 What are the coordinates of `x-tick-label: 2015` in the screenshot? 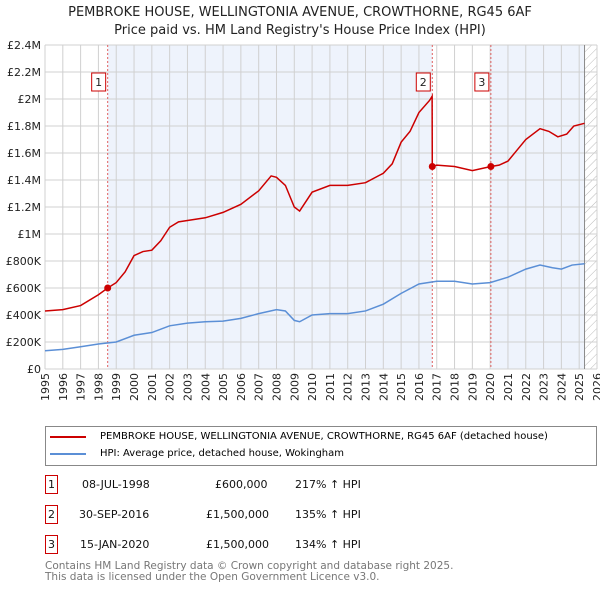 It's located at (401, 387).